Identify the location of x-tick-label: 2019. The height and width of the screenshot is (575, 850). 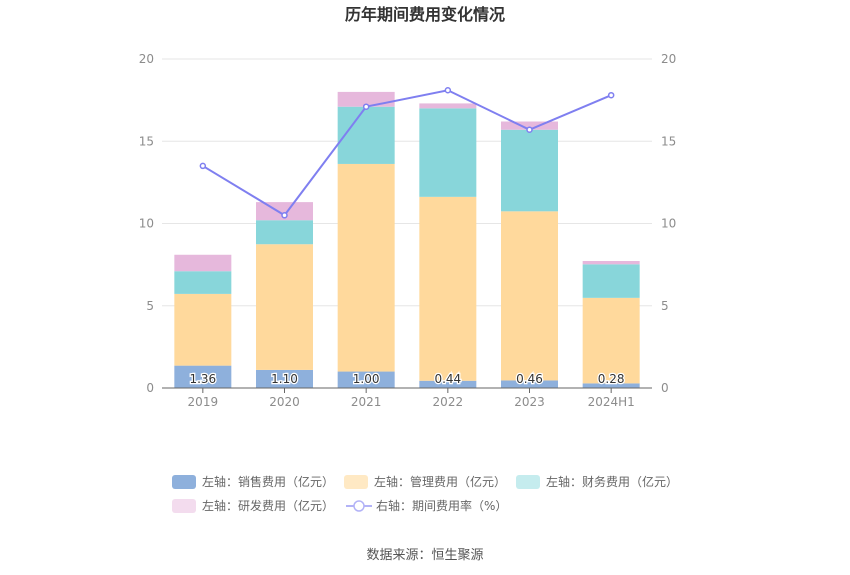
(203, 402).